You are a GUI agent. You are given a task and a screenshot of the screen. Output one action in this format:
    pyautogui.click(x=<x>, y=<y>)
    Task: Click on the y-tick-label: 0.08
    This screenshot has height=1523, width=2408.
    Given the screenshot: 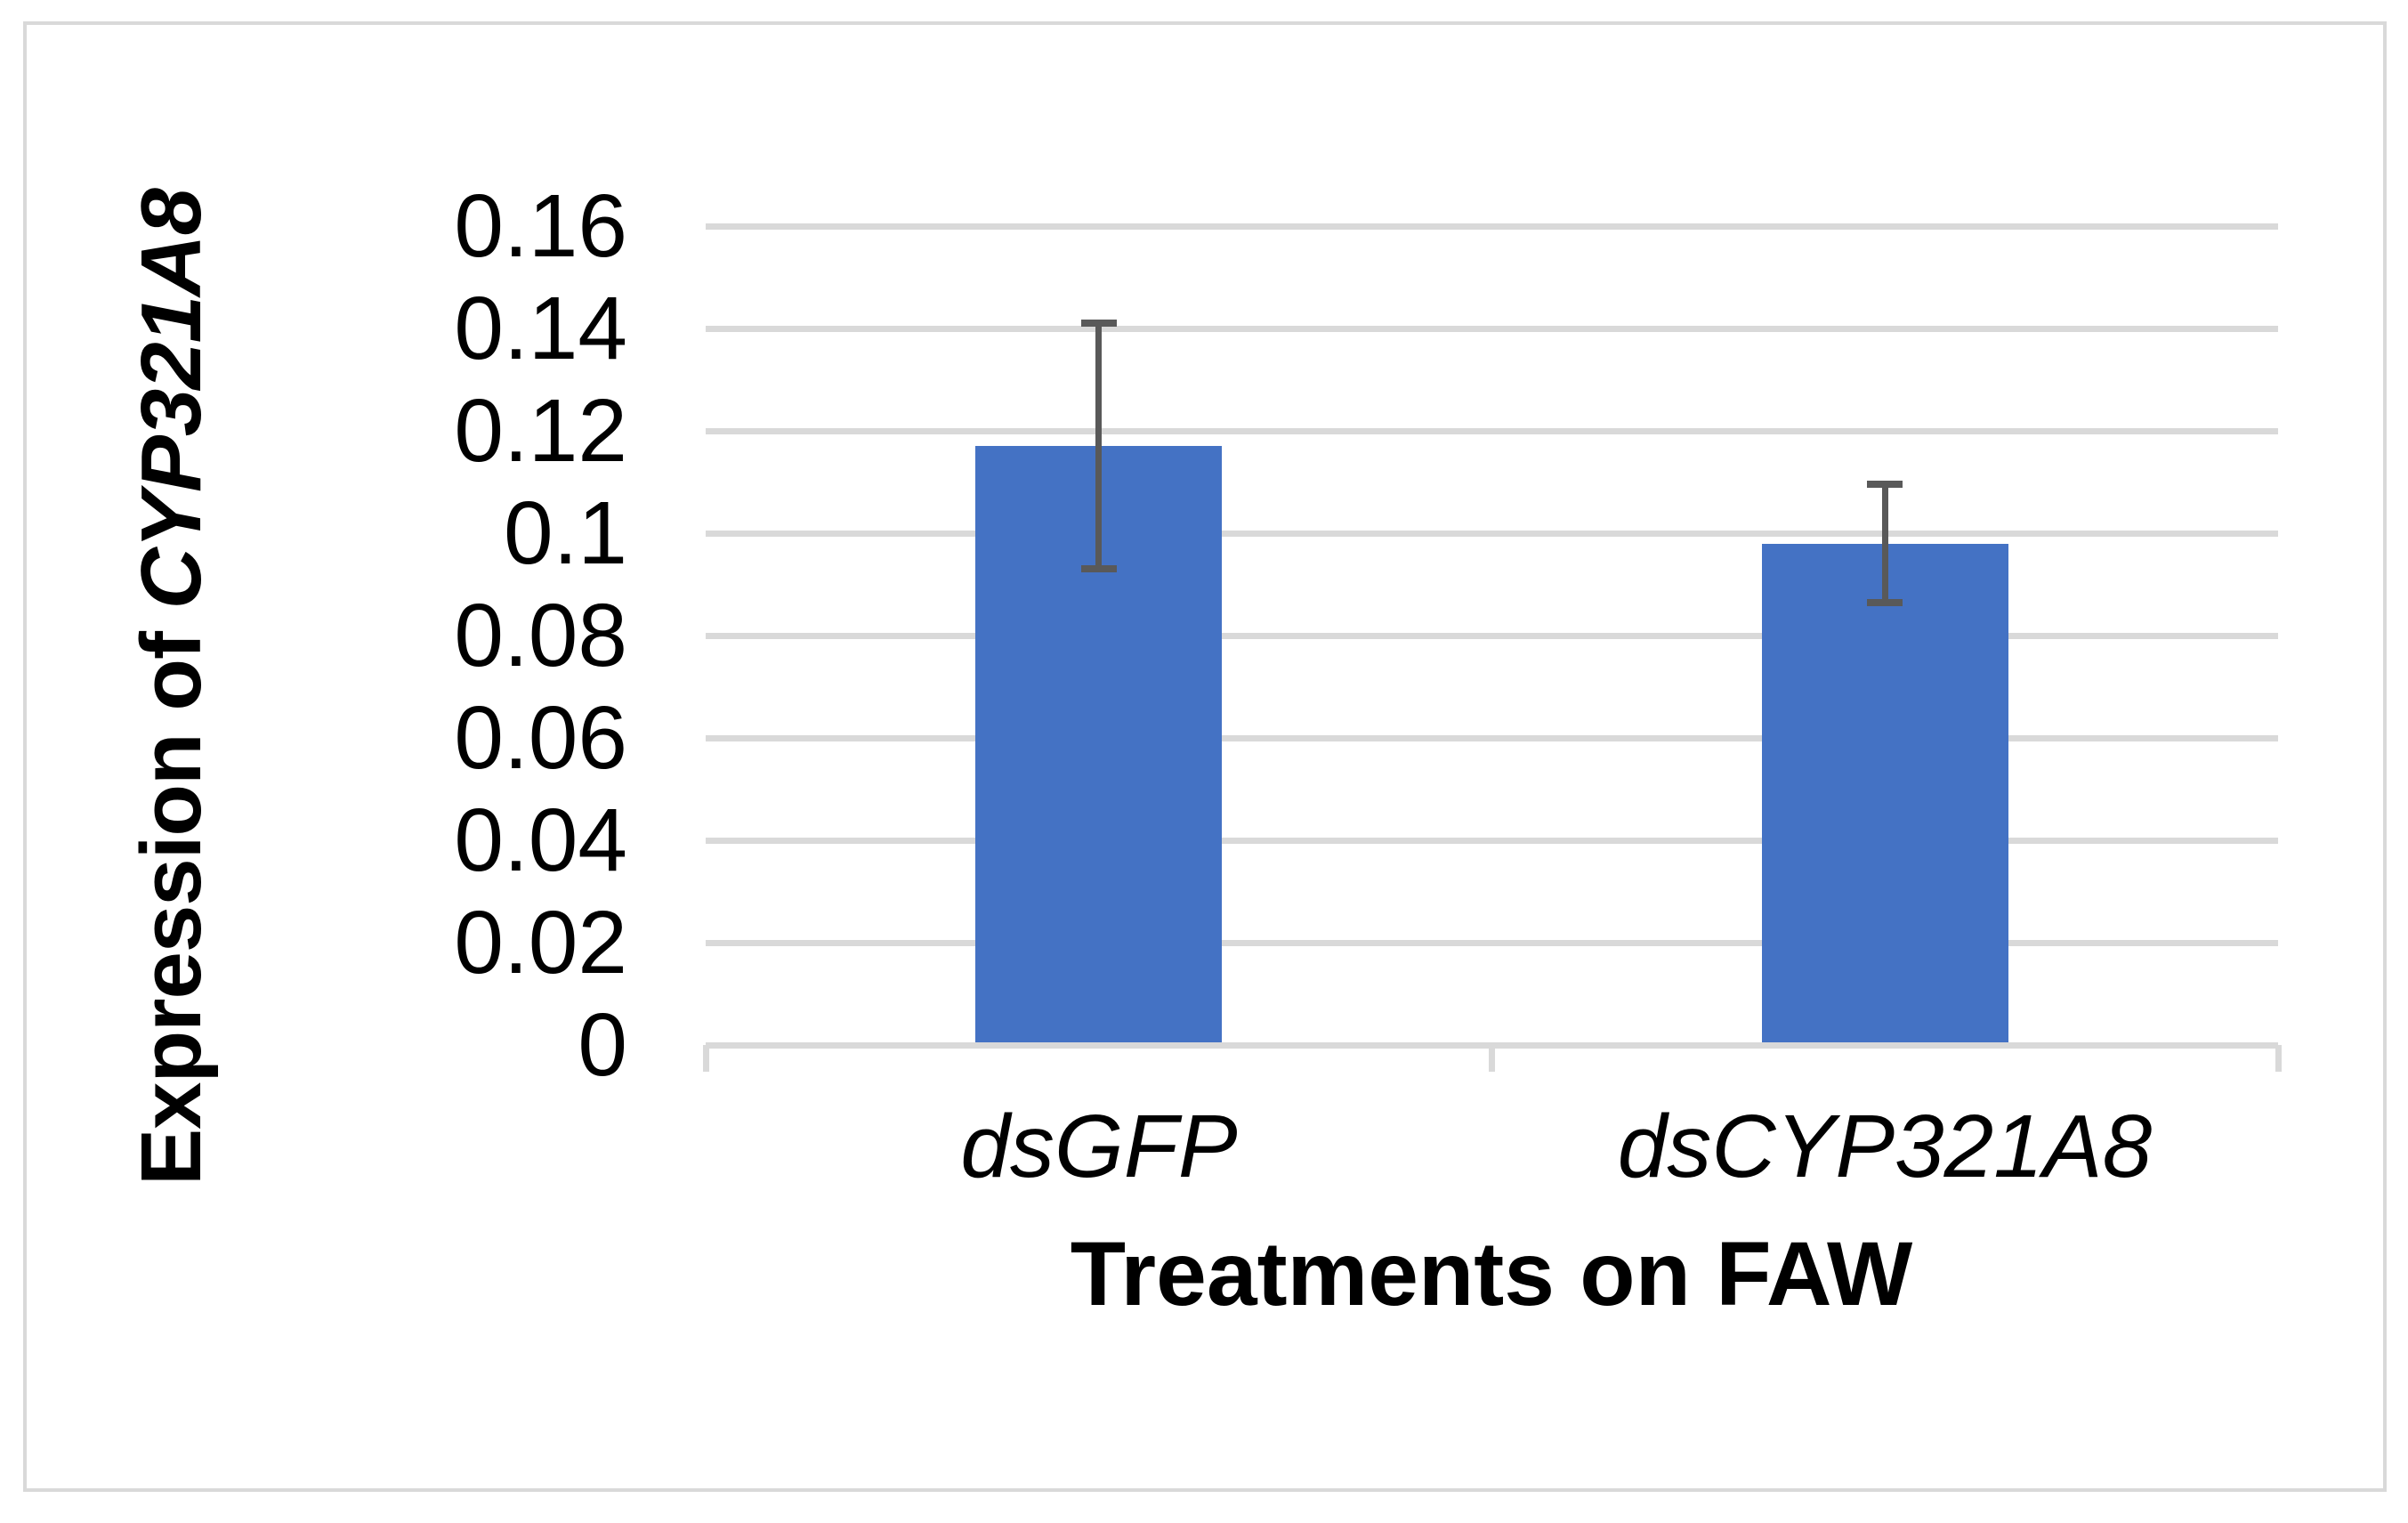 What is the action you would take?
    pyautogui.click(x=541, y=636)
    